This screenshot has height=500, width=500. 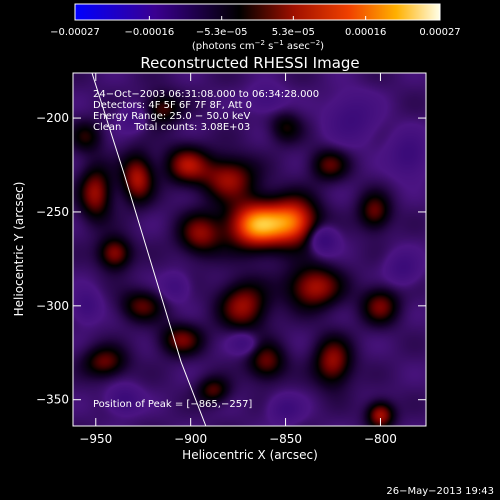 What do you see at coordinates (249, 63) in the screenshot?
I see `chart-title: Reconstructed RHESSI Image` at bounding box center [249, 63].